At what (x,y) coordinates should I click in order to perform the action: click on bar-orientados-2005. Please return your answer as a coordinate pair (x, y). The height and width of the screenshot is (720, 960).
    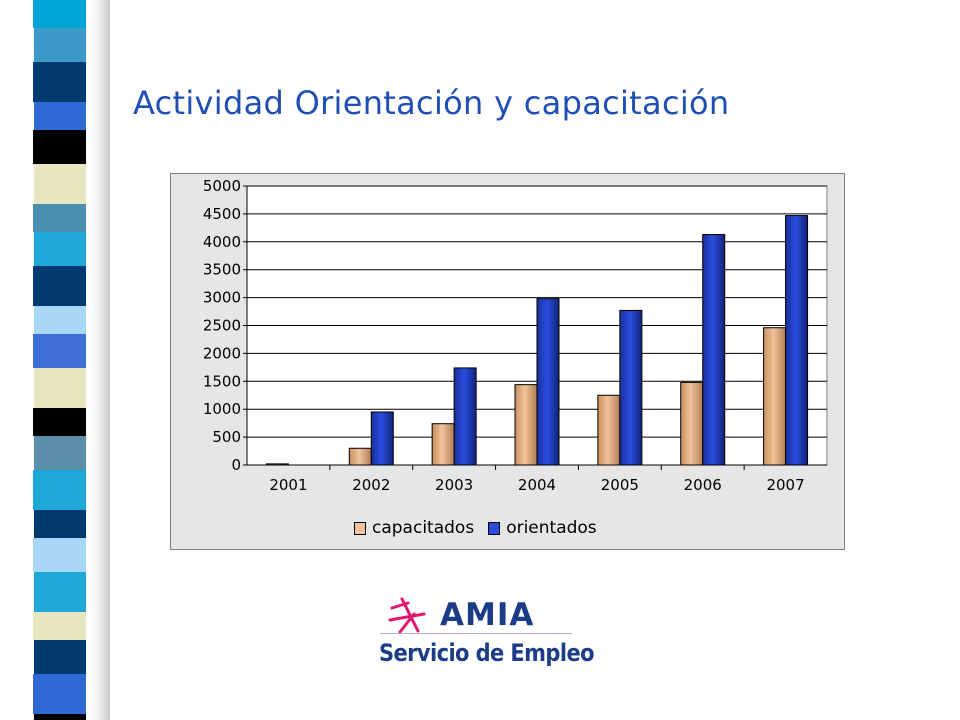
    Looking at the image, I should click on (631, 387).